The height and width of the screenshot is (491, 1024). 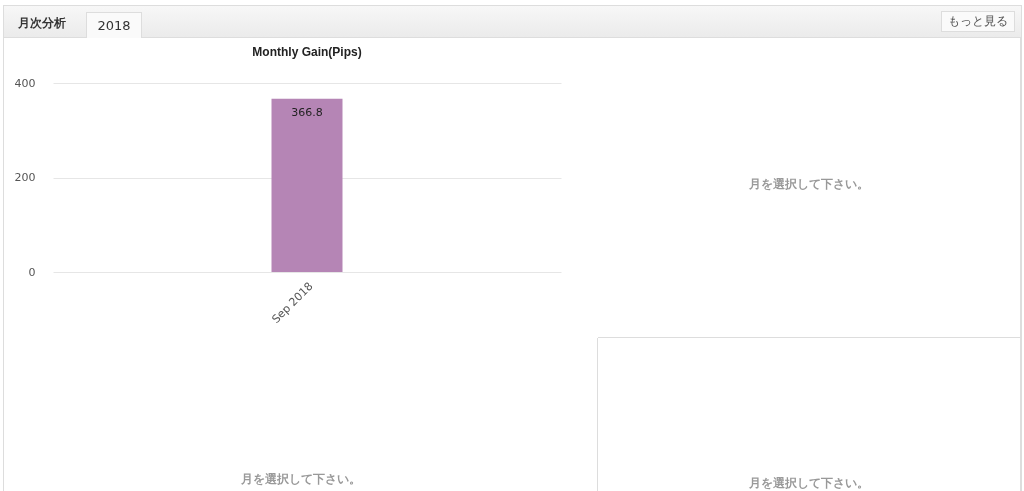 I want to click on data-label: 366.8, so click(x=307, y=112).